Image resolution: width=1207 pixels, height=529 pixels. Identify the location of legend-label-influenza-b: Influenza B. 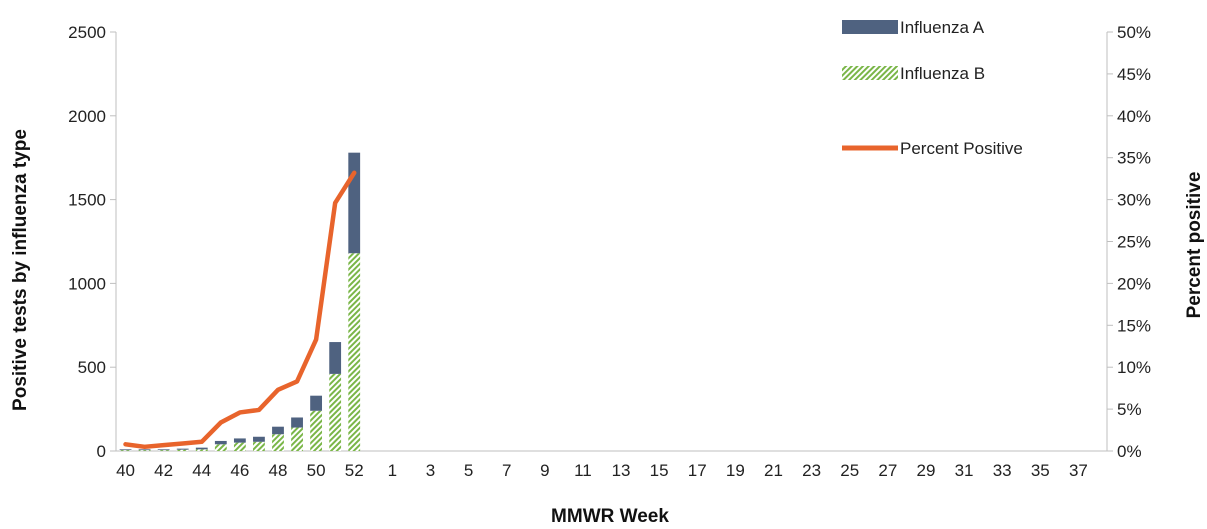
(942, 73).